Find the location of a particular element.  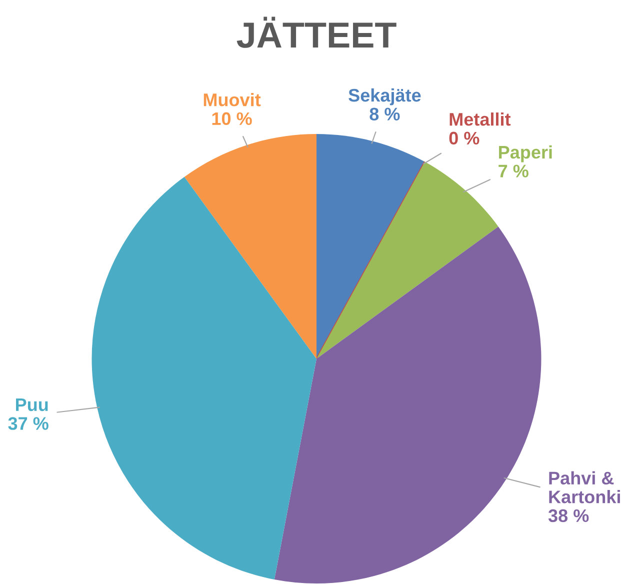

slice-label: Pahvi & Kartonki is located at coordinates (584, 487).